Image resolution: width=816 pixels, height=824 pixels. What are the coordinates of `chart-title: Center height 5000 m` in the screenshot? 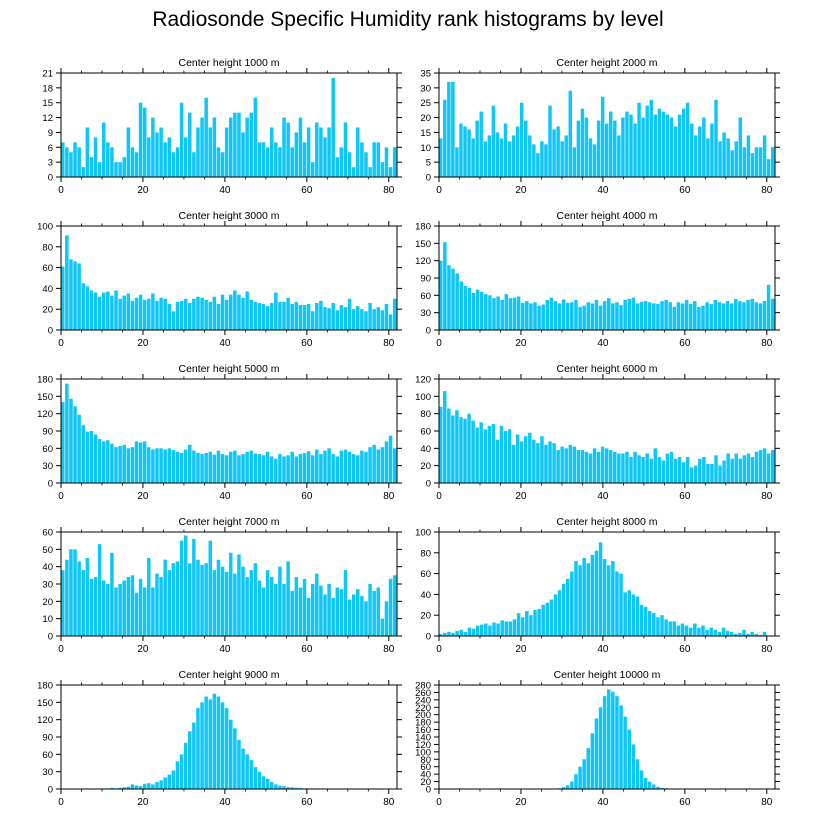 It's located at (229, 369).